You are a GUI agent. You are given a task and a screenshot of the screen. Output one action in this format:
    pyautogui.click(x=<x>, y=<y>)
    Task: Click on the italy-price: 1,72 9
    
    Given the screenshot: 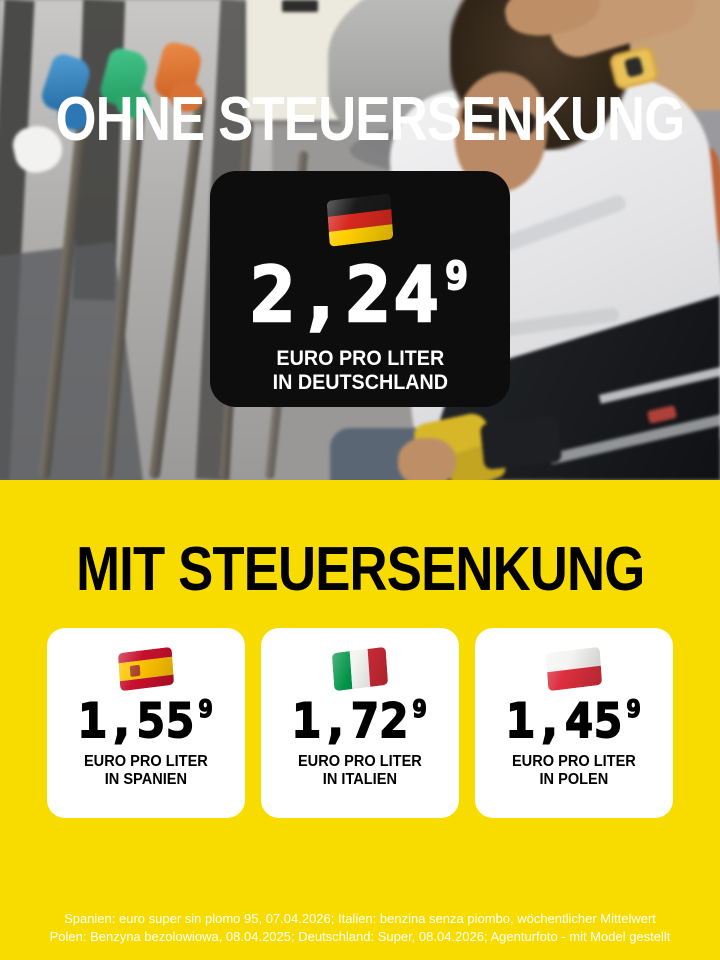 What is the action you would take?
    pyautogui.click(x=359, y=721)
    